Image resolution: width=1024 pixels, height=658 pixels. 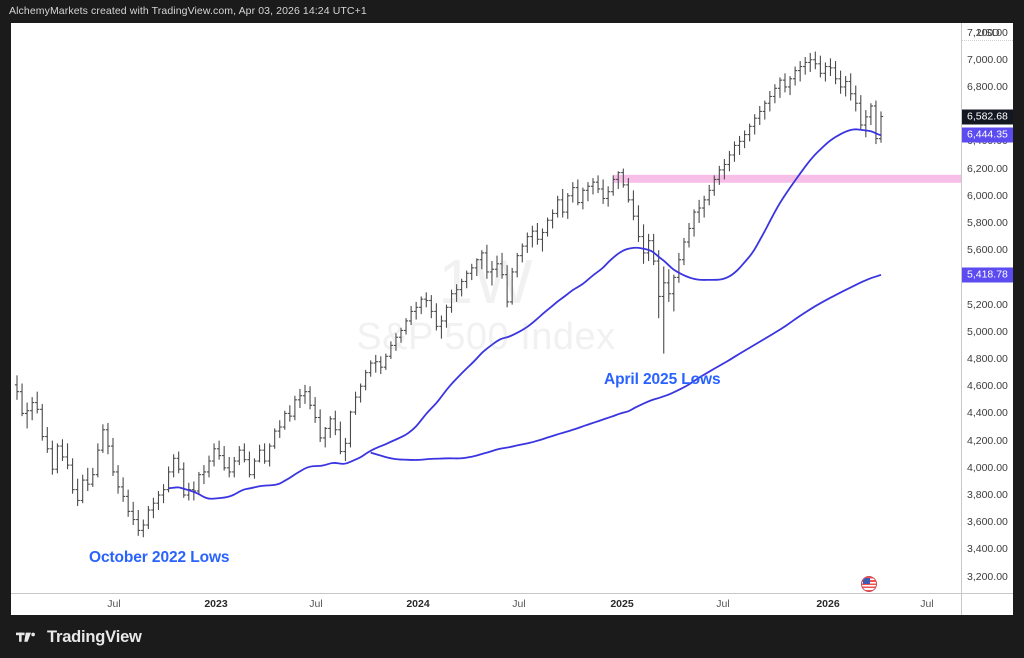 What do you see at coordinates (987, 604) in the screenshot?
I see `axis-corner` at bounding box center [987, 604].